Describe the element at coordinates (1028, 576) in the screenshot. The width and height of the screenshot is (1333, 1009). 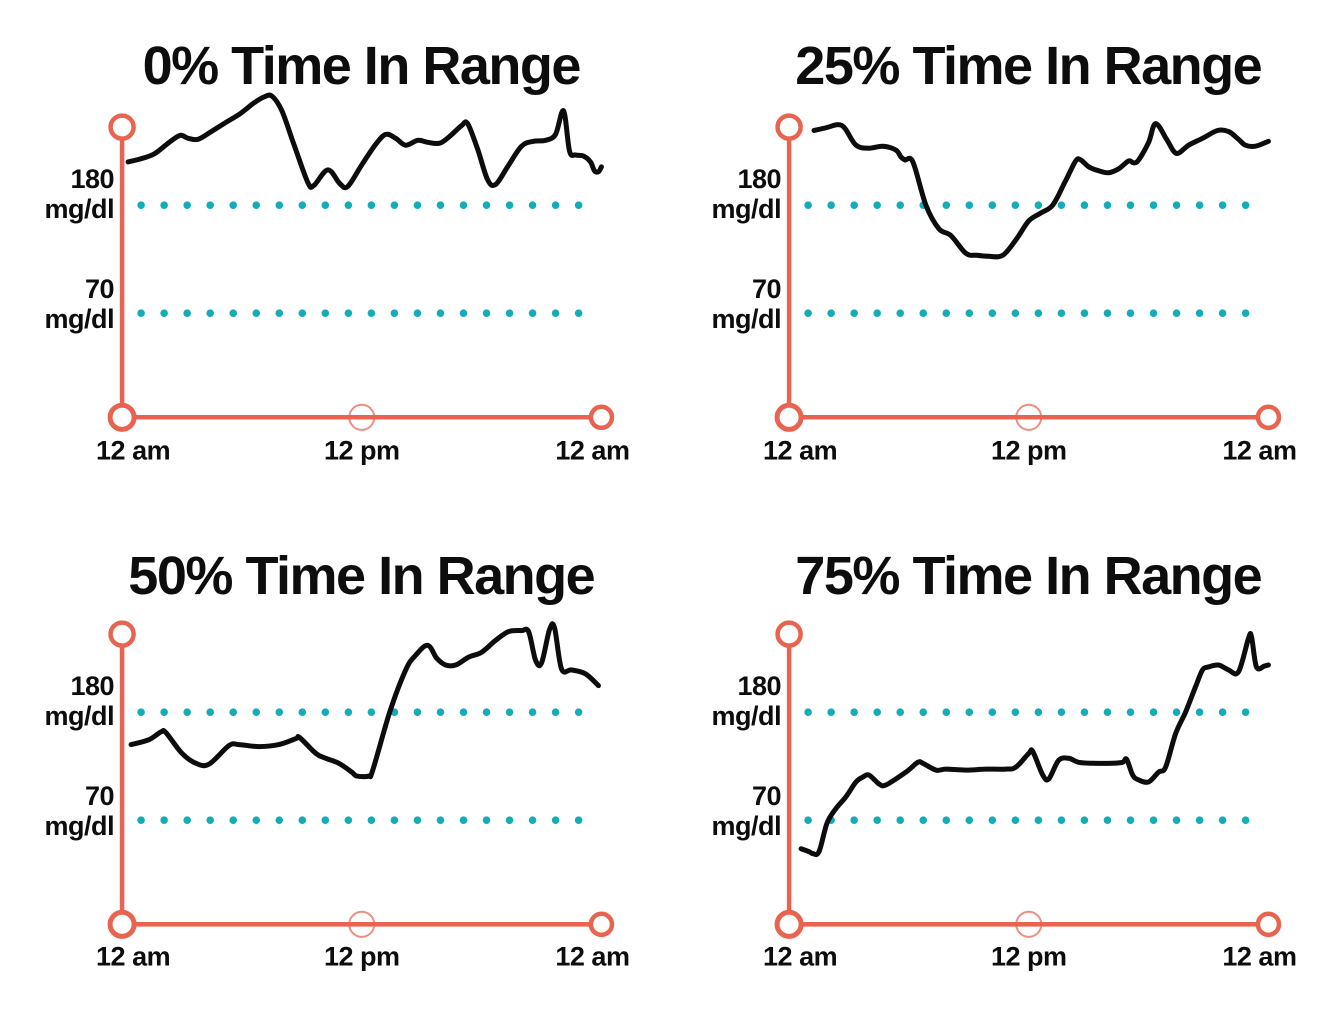
I see `chart-title: 75% Time In Range` at that location.